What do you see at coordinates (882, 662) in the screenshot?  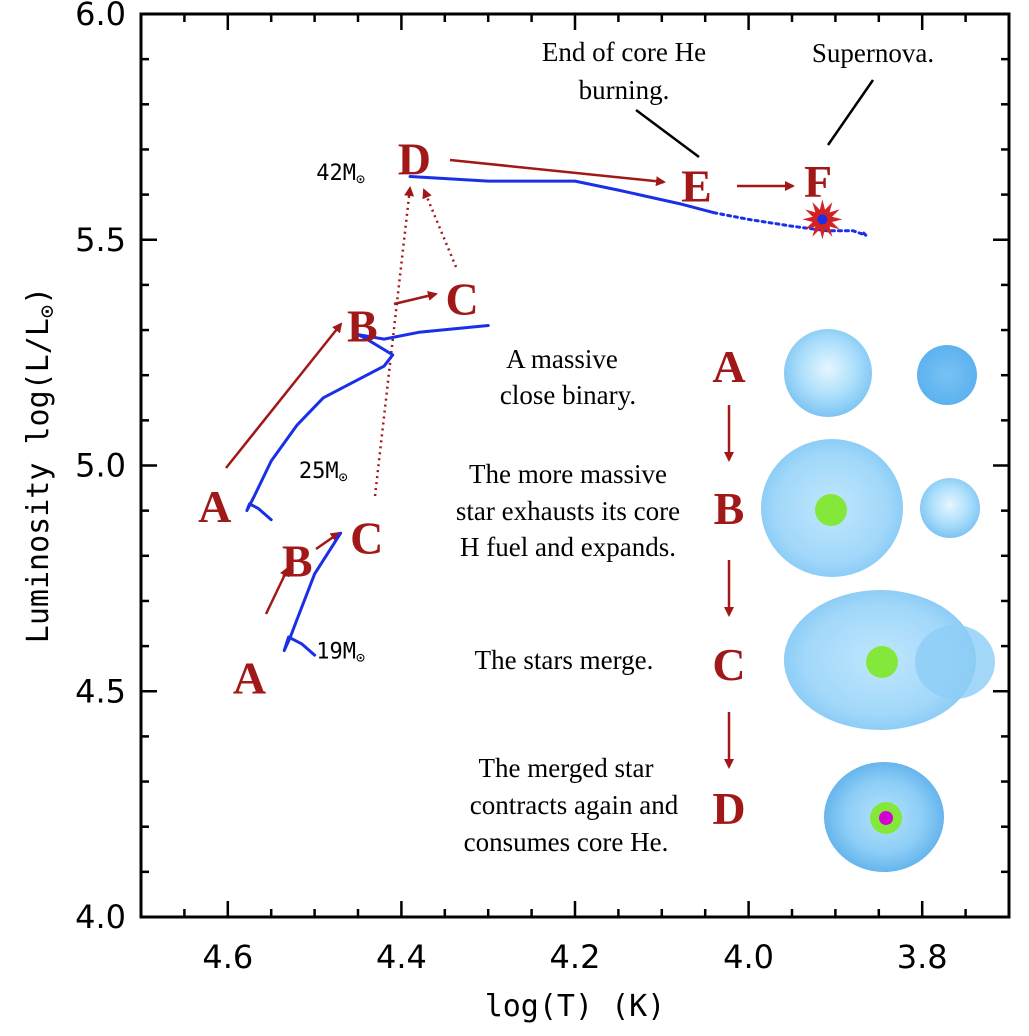 I see `star-c-core-icon` at bounding box center [882, 662].